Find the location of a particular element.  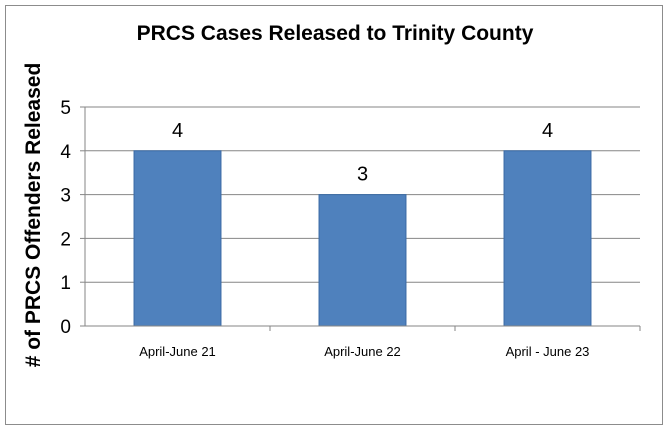

y-tick-label: 2 is located at coordinates (65, 239).